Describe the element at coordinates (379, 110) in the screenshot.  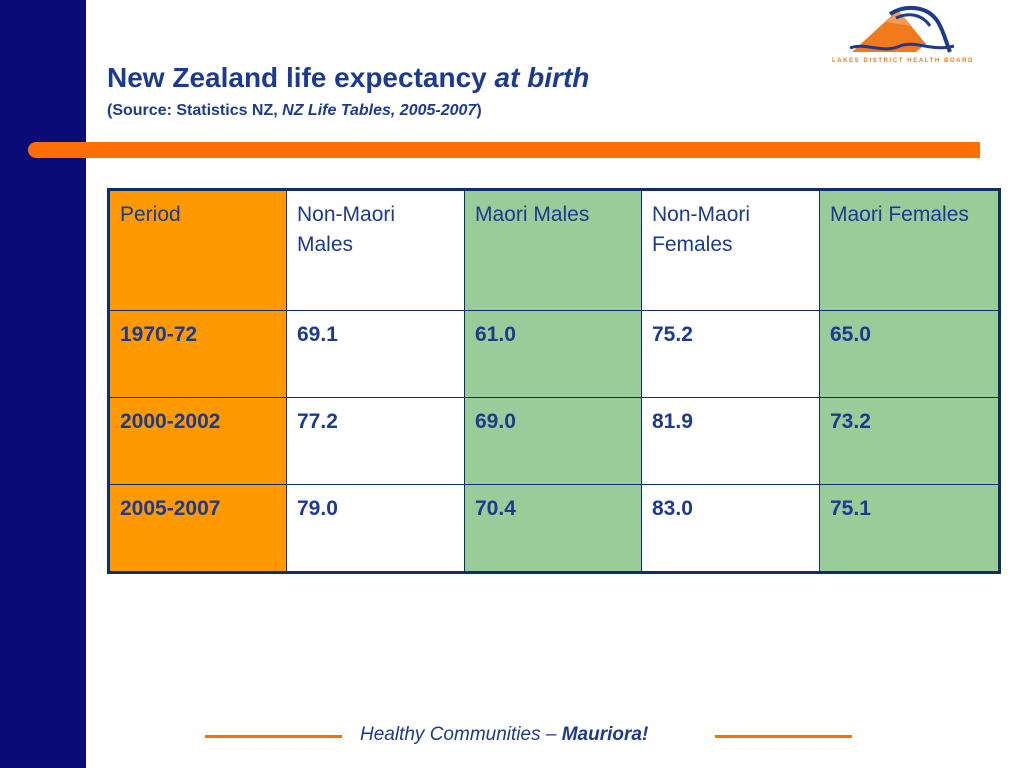
I see `subtitle-source-title: NZ Life Tables, 2005-2007` at that location.